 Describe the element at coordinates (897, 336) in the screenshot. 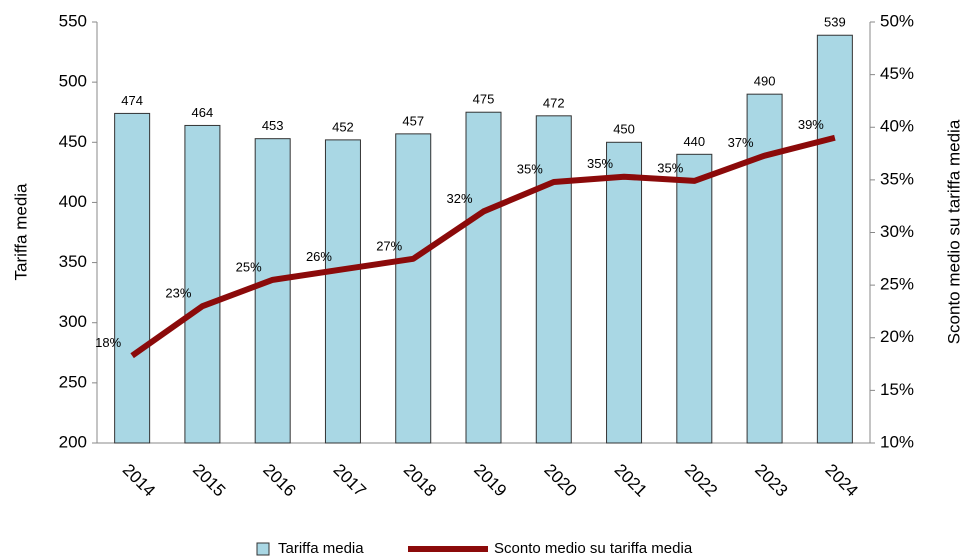

I see `y2-tick-label: 20%` at that location.